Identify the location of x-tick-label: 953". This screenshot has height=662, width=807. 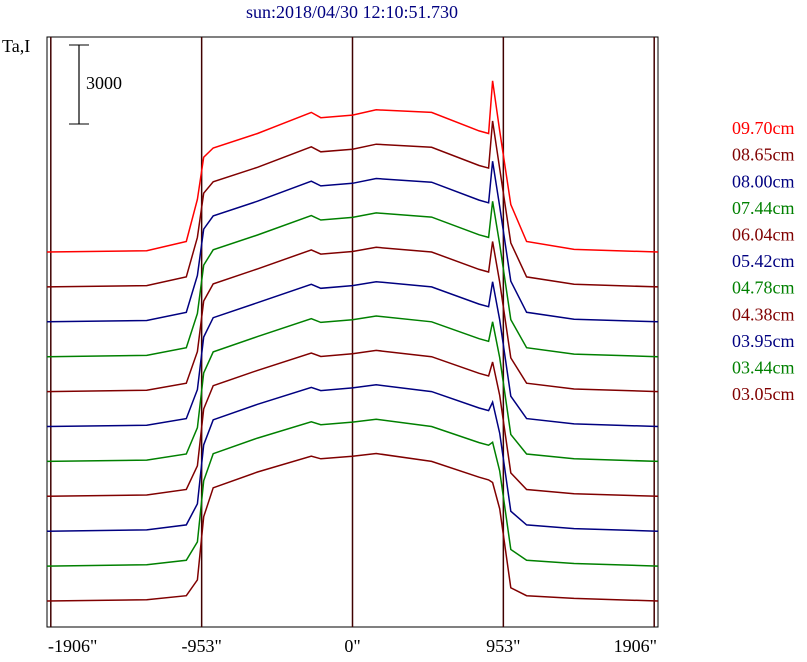
(503, 646).